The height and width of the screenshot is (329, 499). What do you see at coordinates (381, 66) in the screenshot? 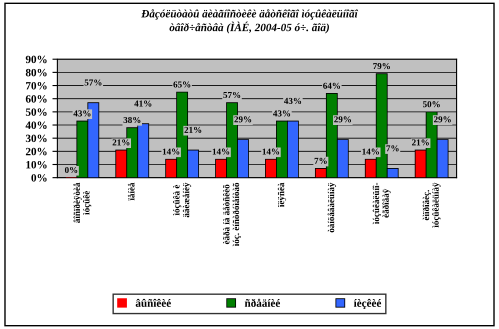
I see `data-label: 79%` at bounding box center [381, 66].